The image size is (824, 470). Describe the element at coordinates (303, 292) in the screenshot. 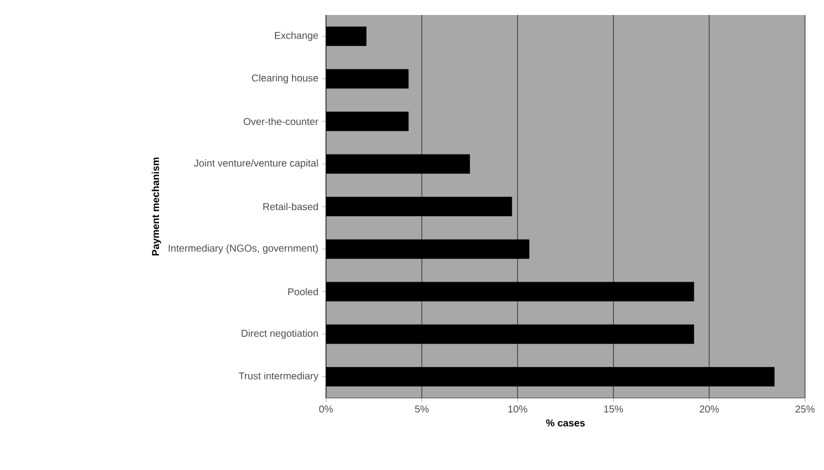

I see `y-tick-label: Pooled` at that location.